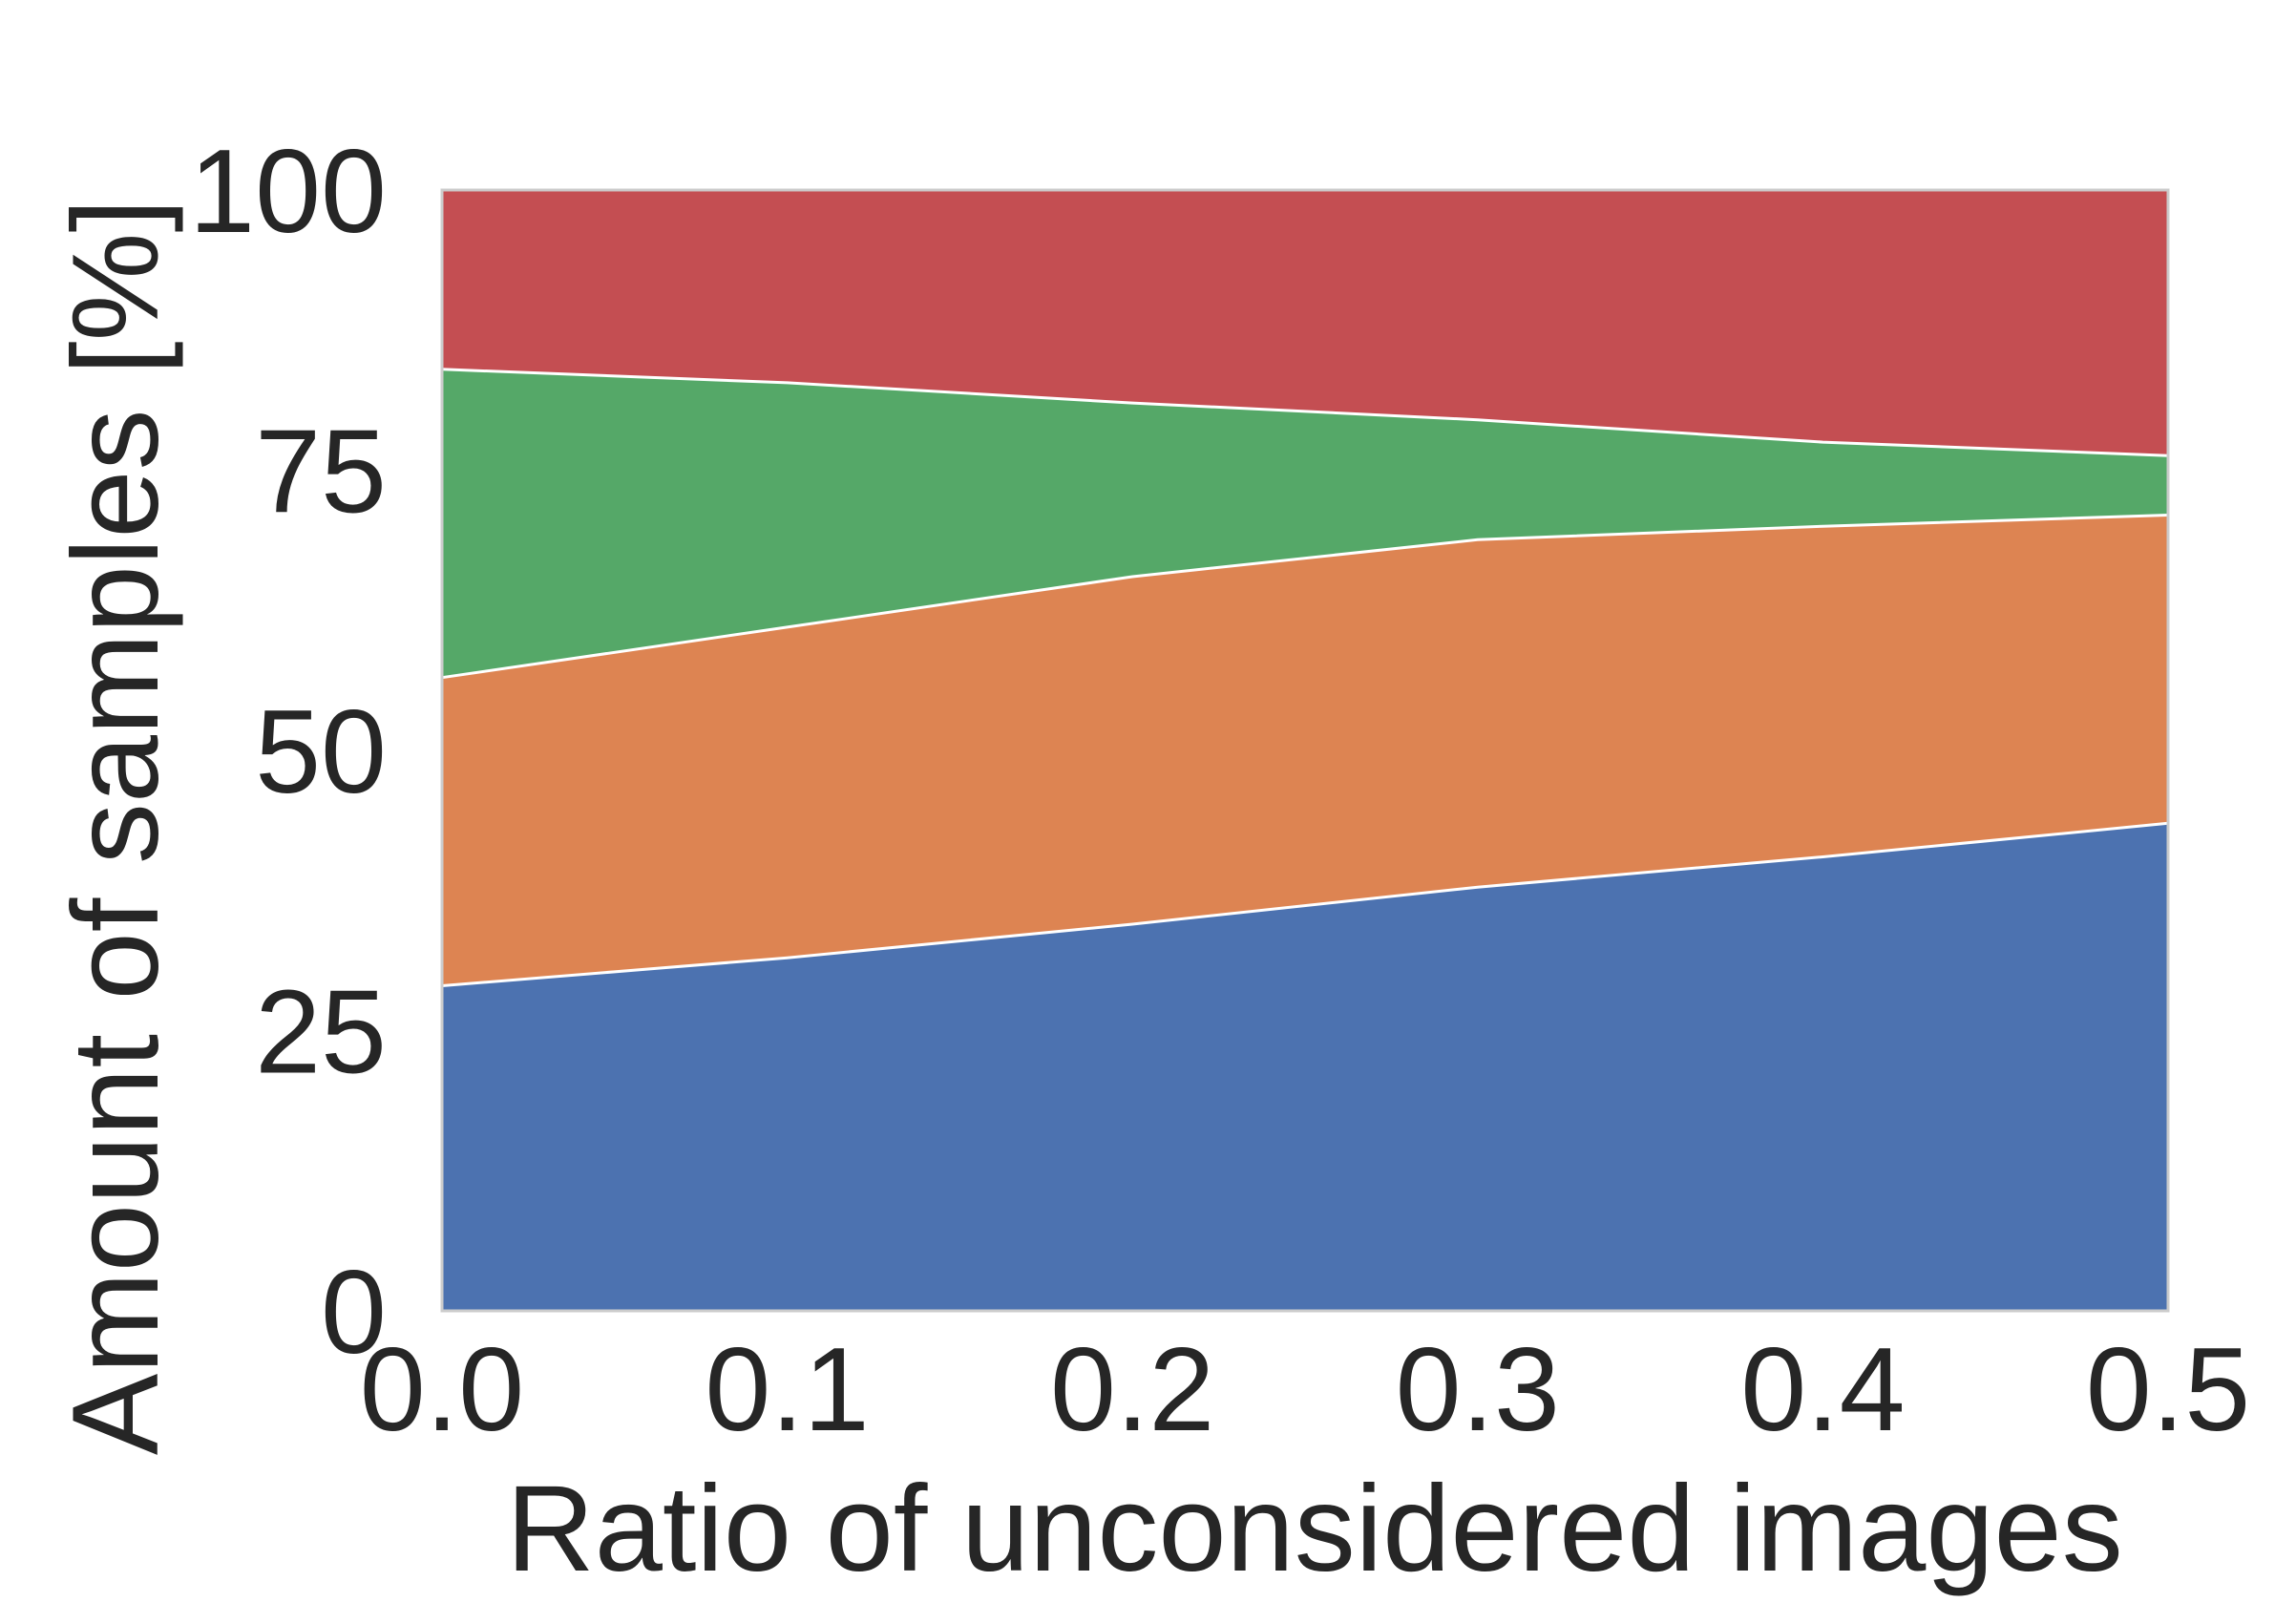 The height and width of the screenshot is (1624, 2275). I want to click on y-tick-labels: 0 25 50 75 100, so click(288, 752).